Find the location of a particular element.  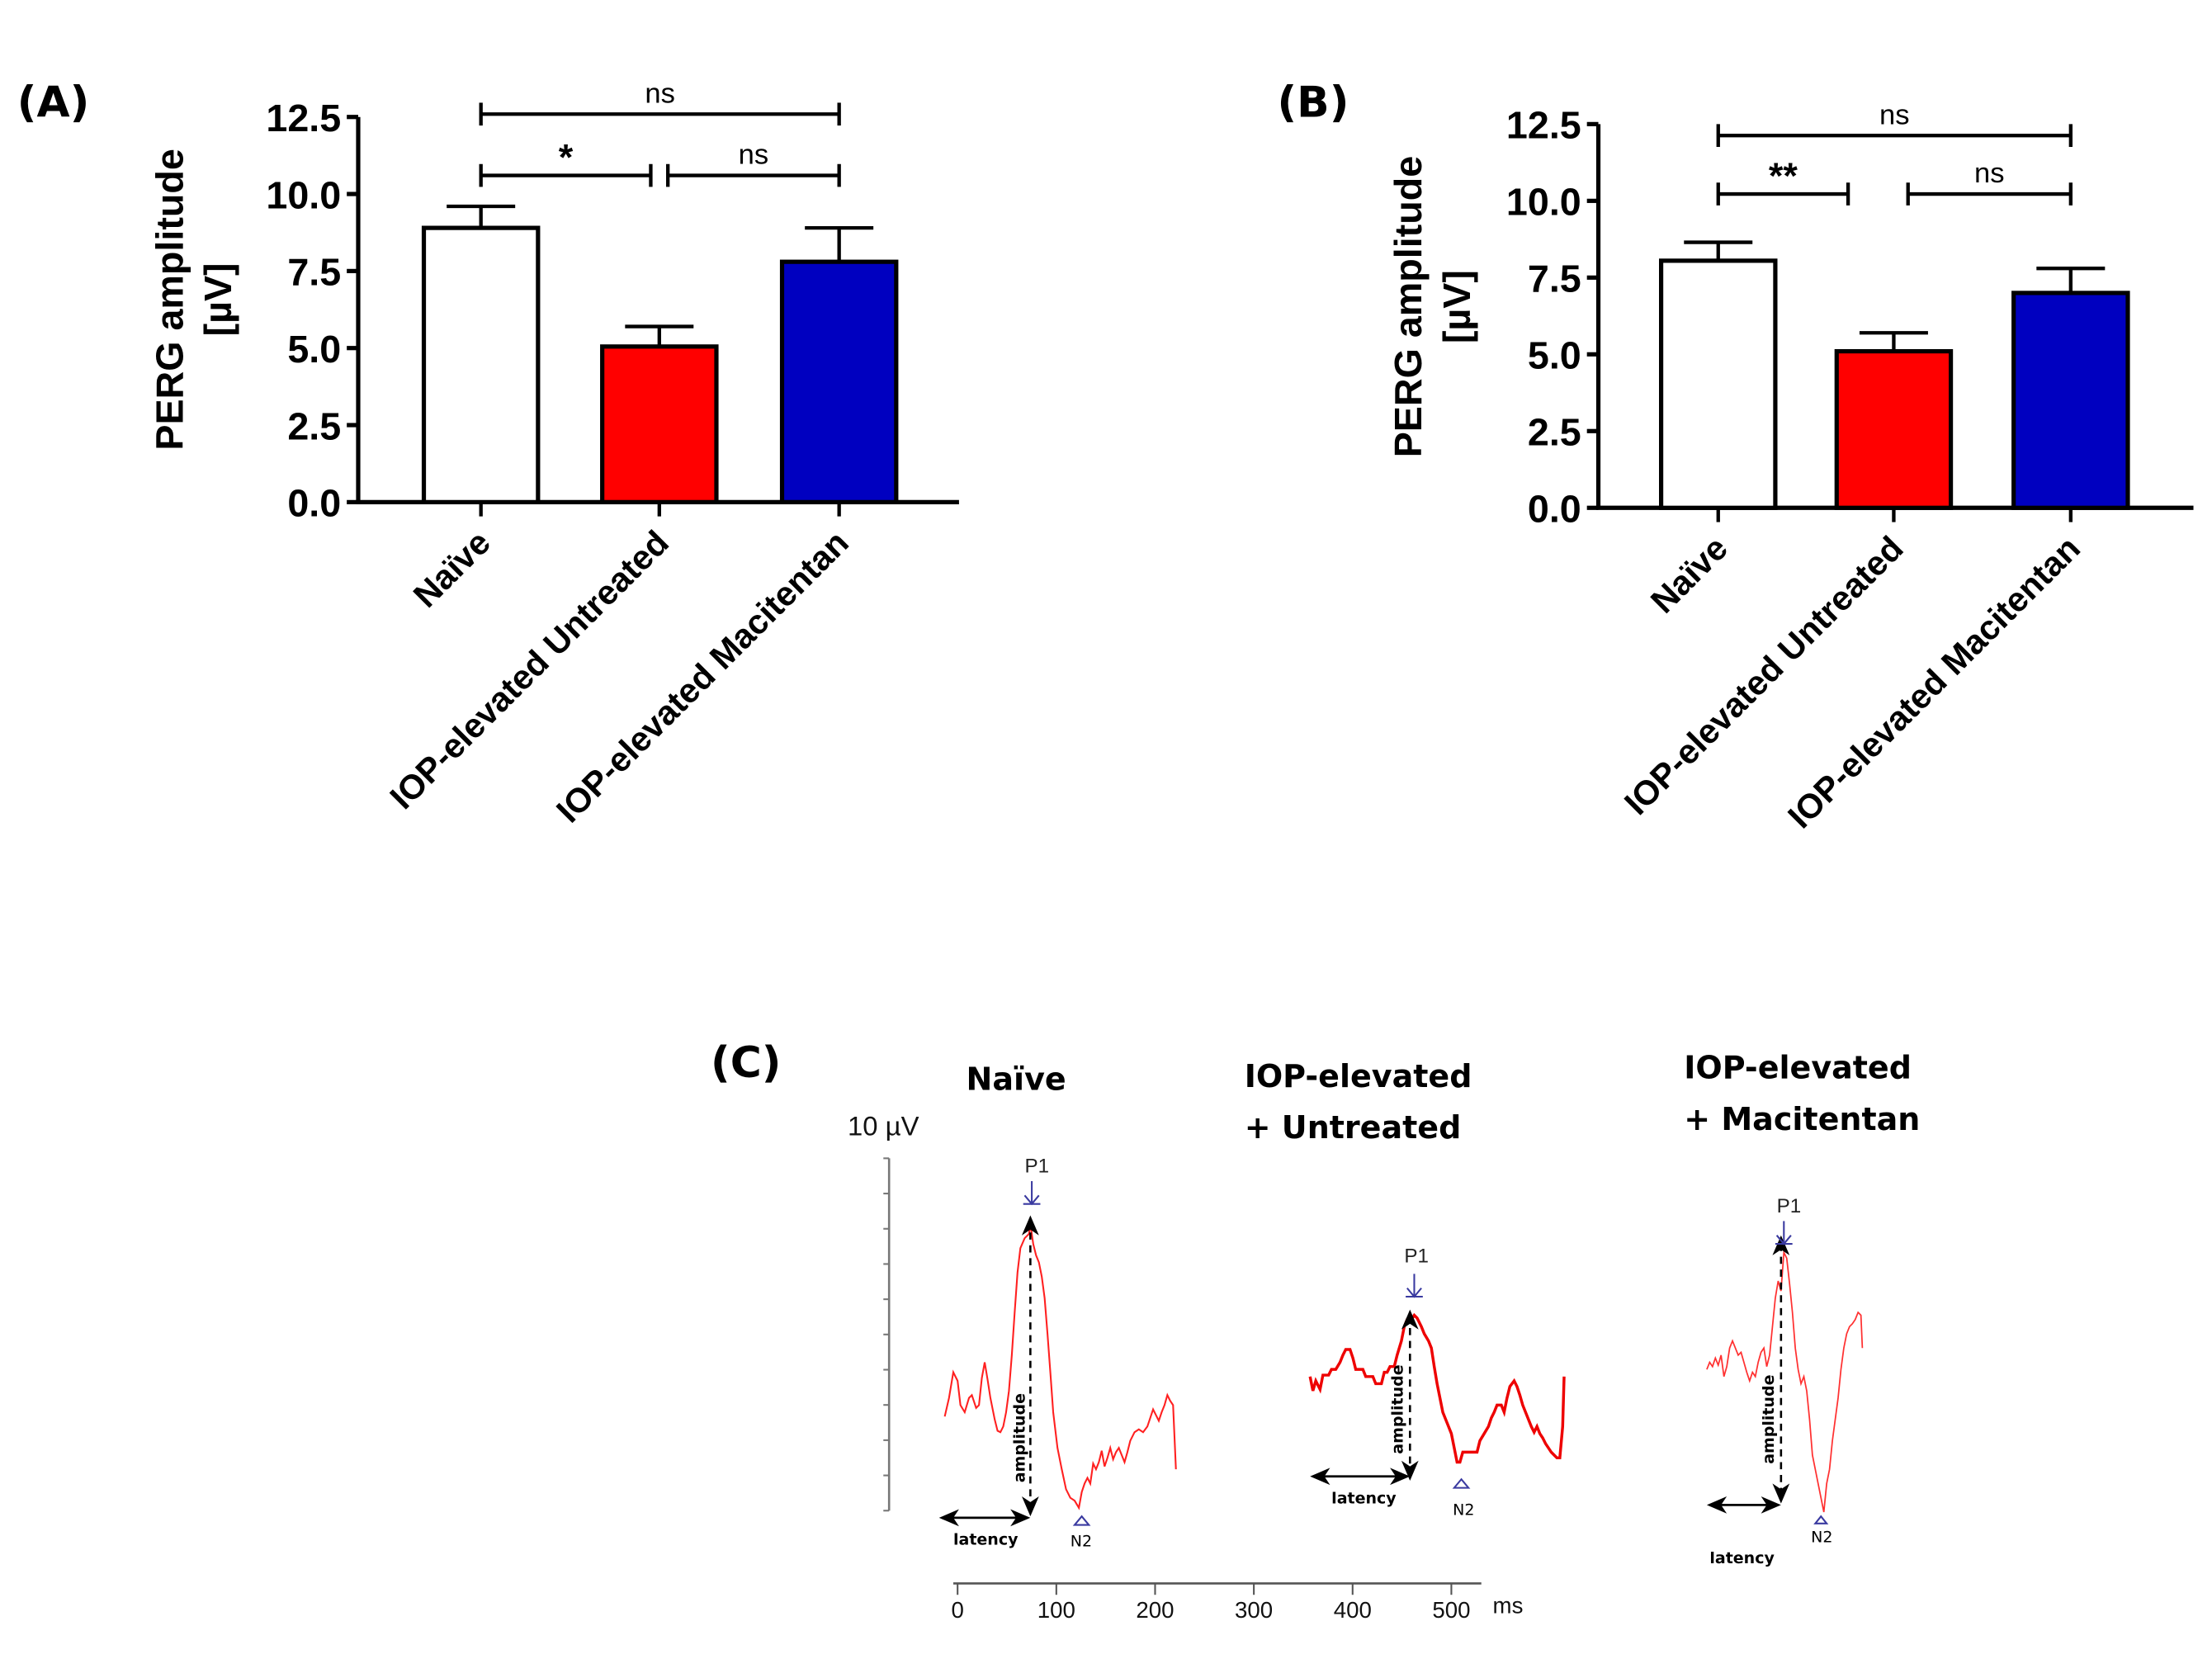

panel-a-label: (A) is located at coordinates (54, 103).